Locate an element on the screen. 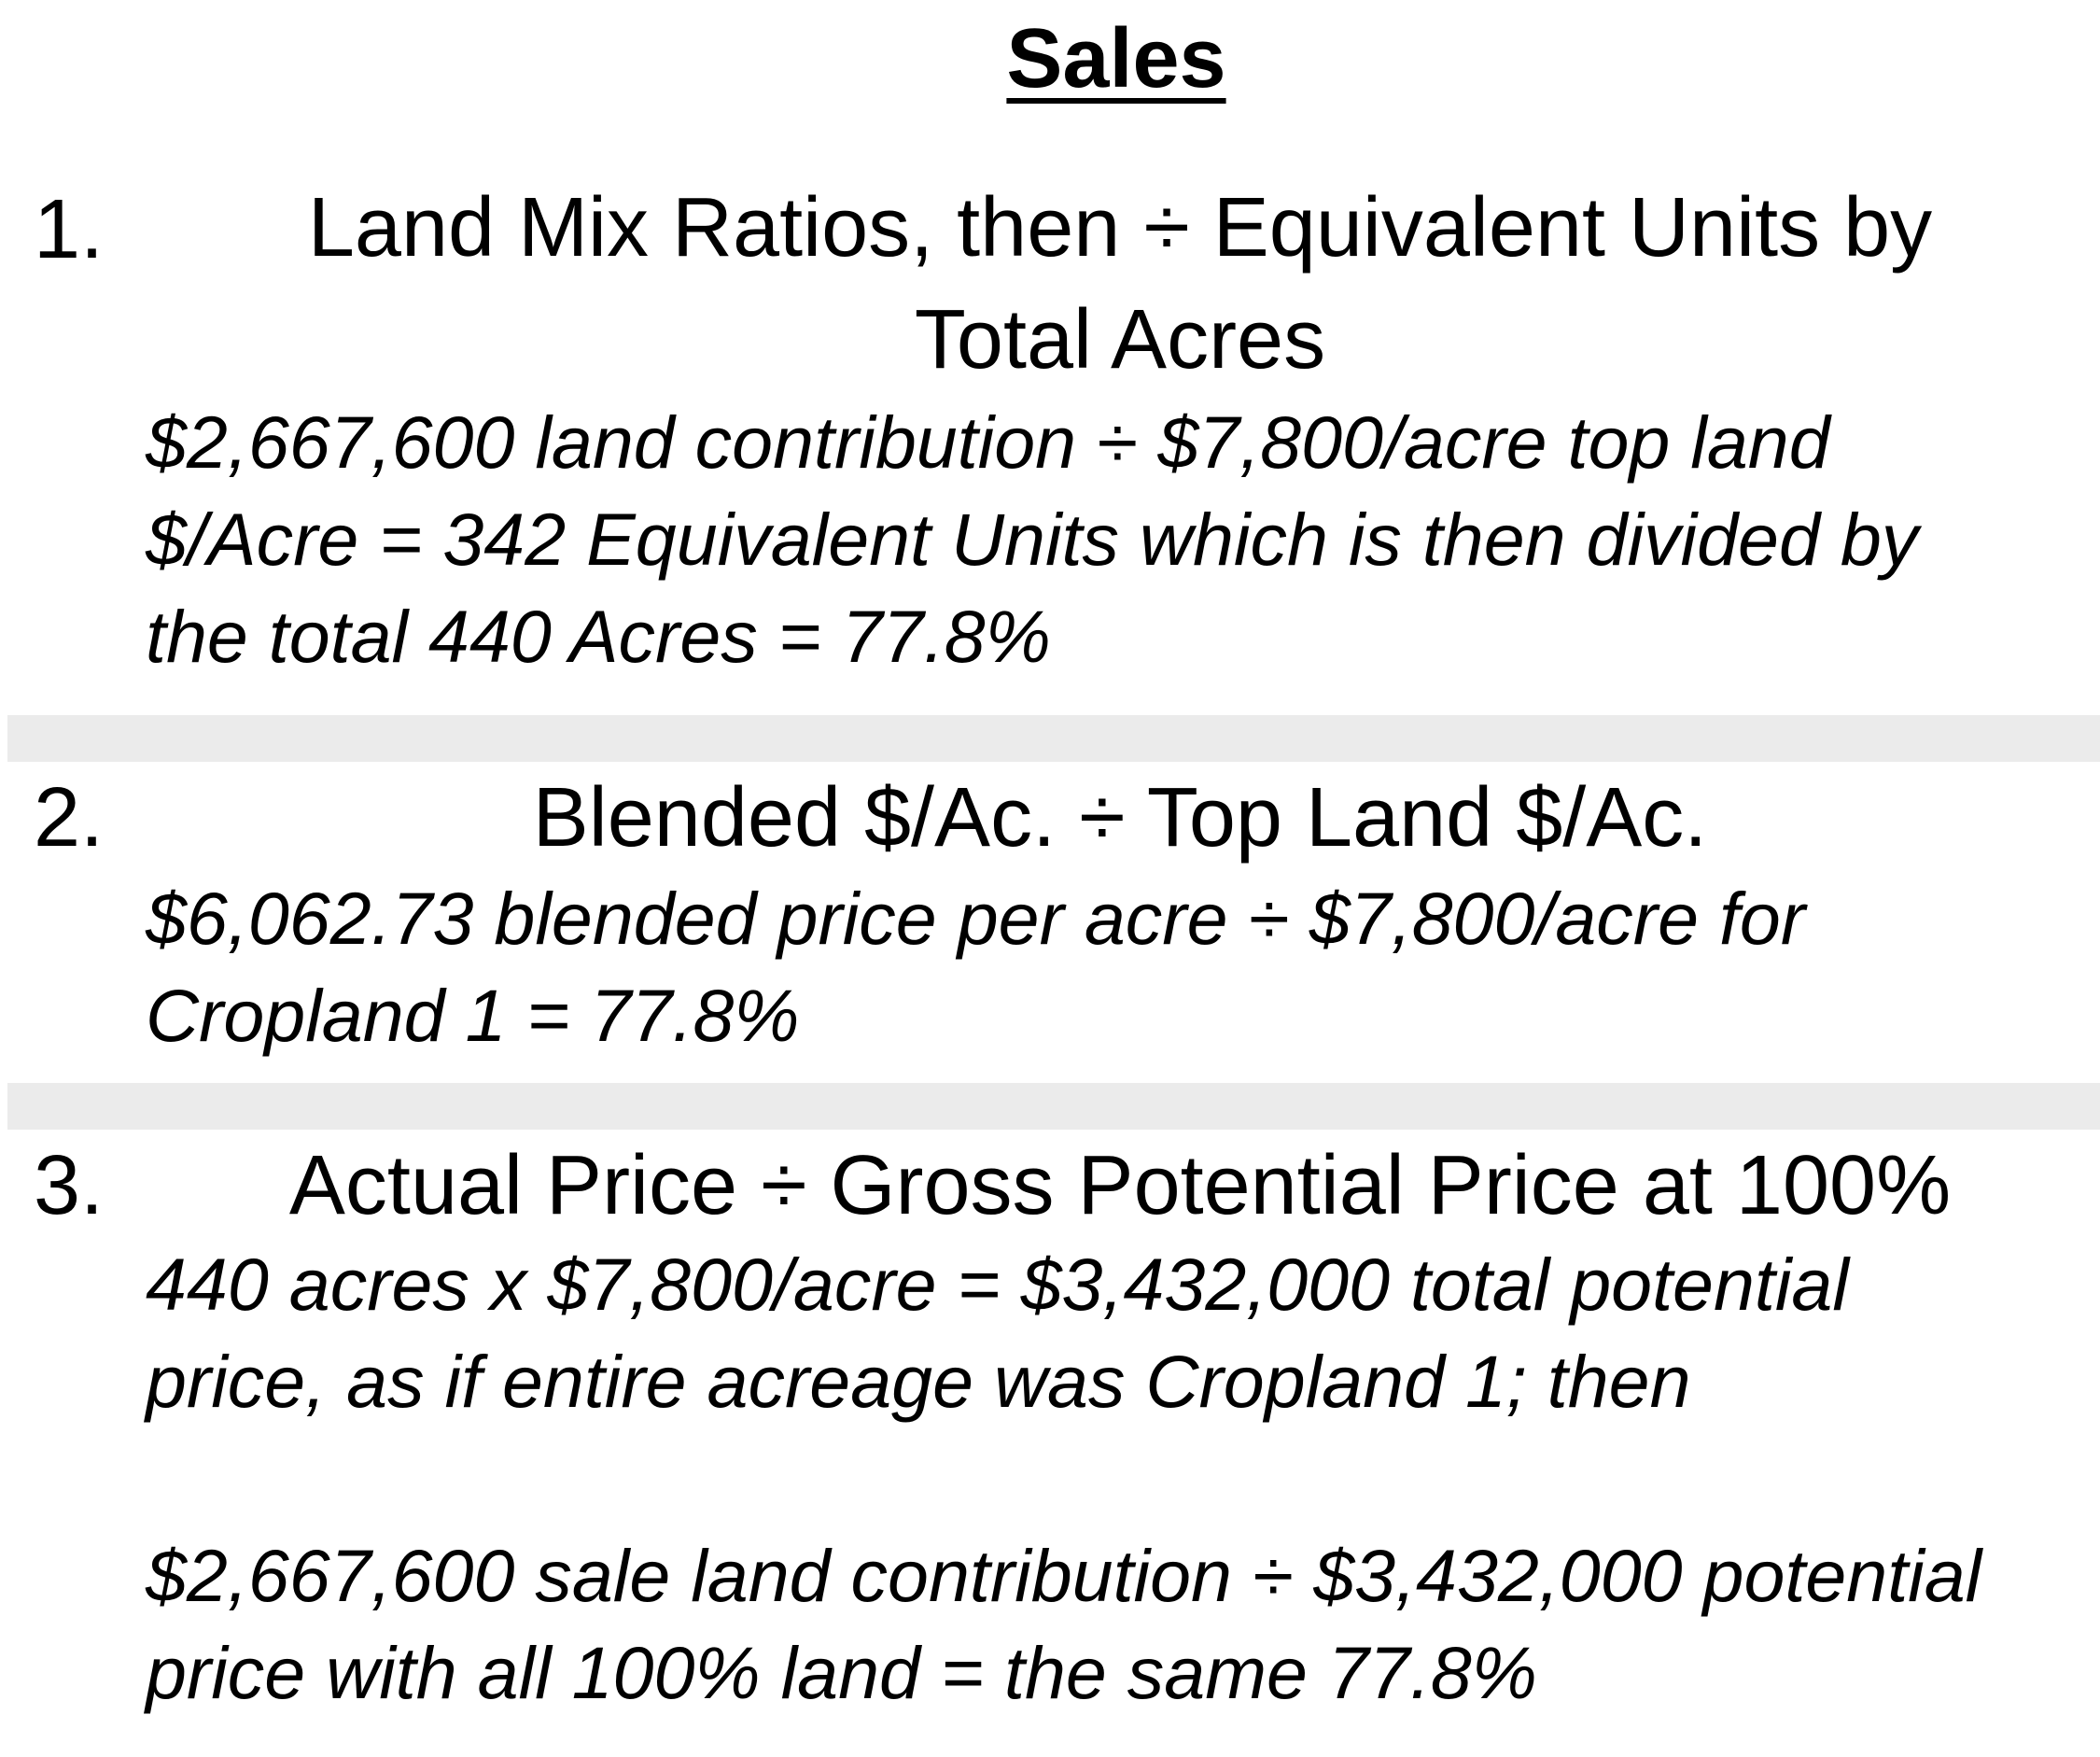 The width and height of the screenshot is (2100, 1757). item-2-number: 2. is located at coordinates (69, 817).